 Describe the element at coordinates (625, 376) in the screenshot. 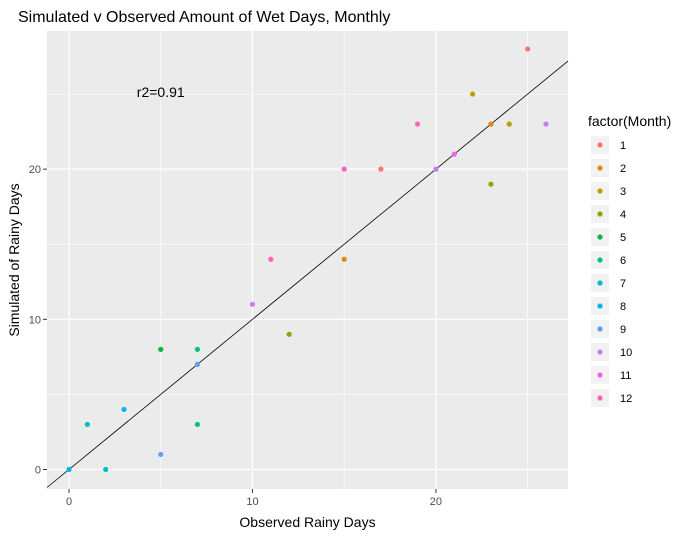

I see `legend-label: 11` at that location.